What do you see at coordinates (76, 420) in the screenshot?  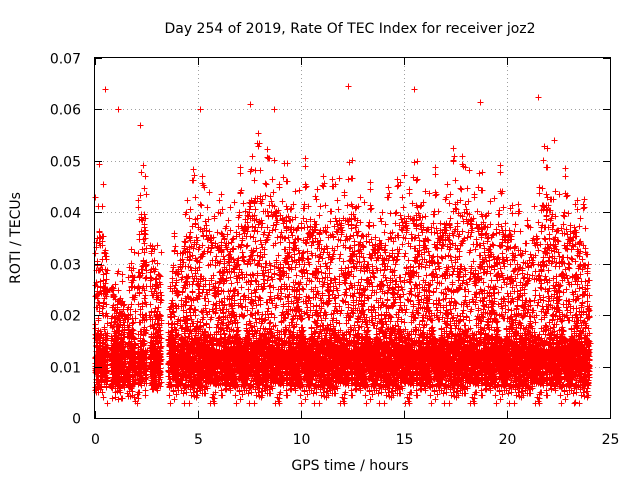 I see `y-tick-label: 0` at bounding box center [76, 420].